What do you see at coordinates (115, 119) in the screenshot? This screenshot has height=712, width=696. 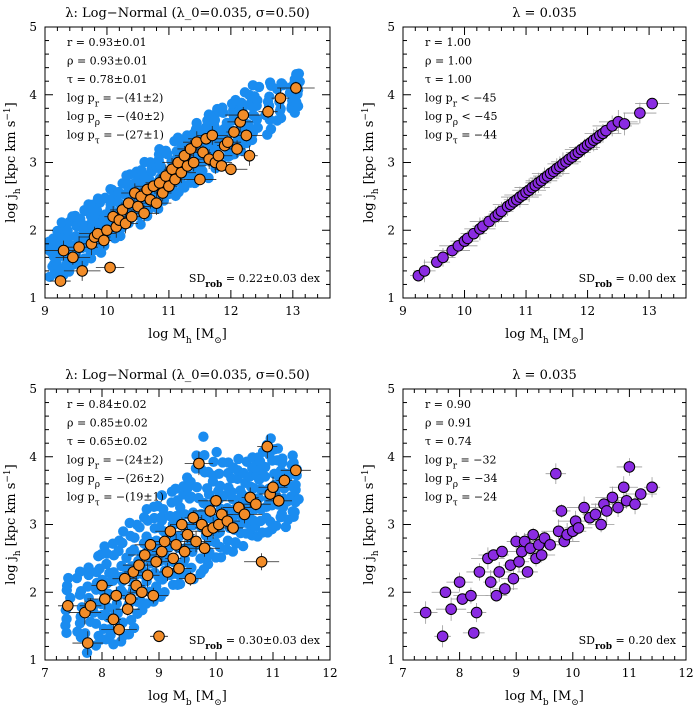 I see `stat-line: log pρ = −(40±2)` at bounding box center [115, 119].